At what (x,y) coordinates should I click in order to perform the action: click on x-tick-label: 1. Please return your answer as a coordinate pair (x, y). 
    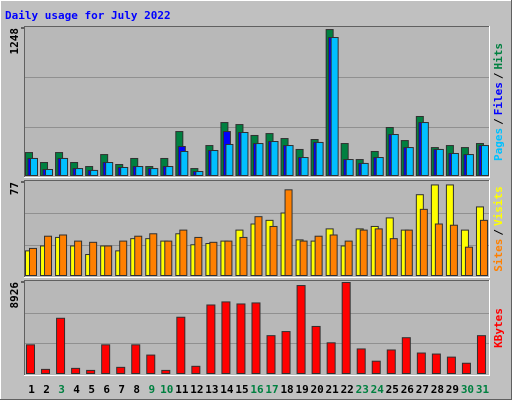
    Looking at the image, I should click on (31, 389).